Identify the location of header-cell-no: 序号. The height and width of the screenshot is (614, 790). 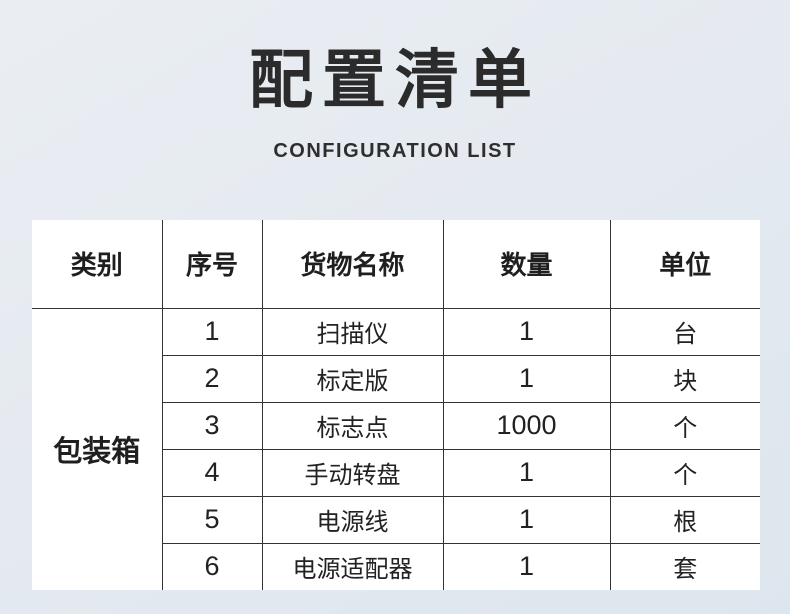
(212, 264).